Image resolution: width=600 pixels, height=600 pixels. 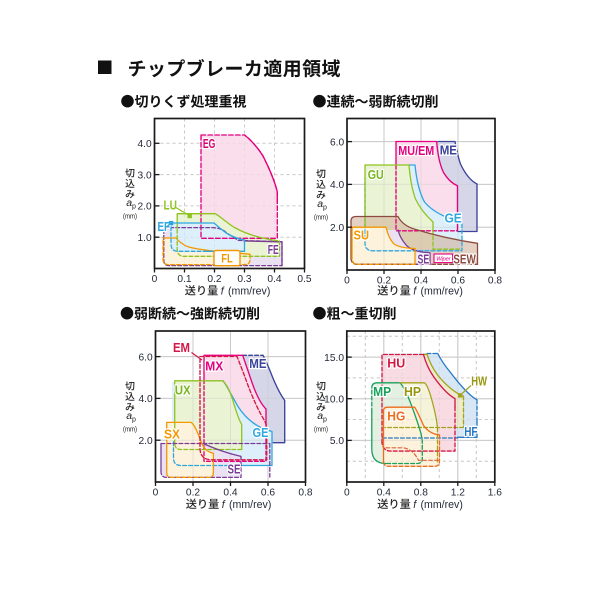 I want to click on svg-text: HP, so click(x=412, y=391).